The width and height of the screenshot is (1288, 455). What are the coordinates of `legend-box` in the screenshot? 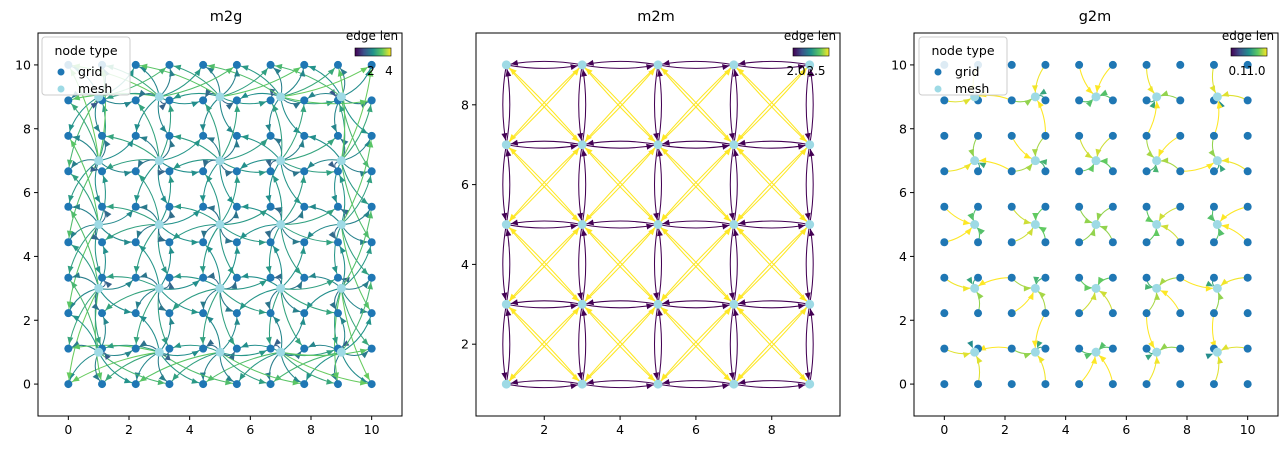 It's located at (86, 66).